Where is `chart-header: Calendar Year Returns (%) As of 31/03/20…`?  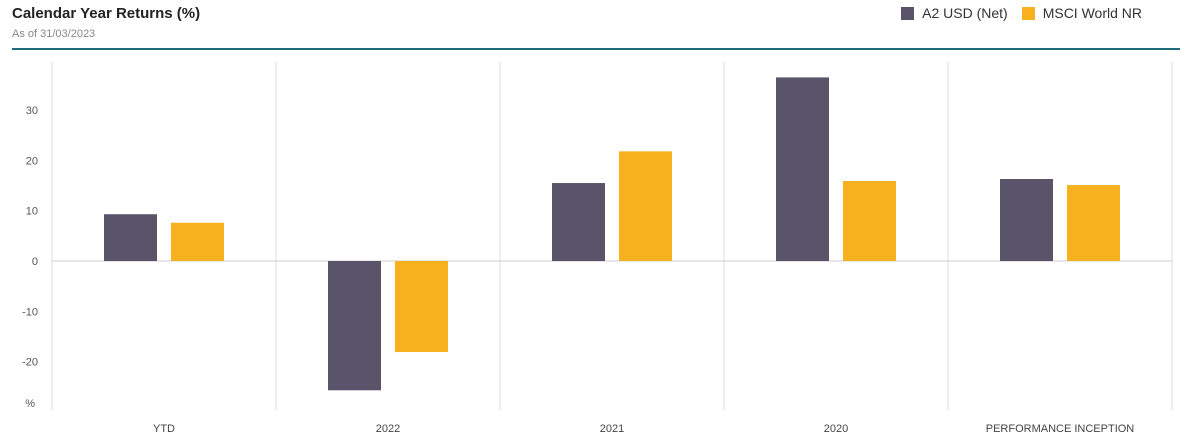
chart-header: Calendar Year Returns (%) As of 31/03/20… is located at coordinates (596, 25).